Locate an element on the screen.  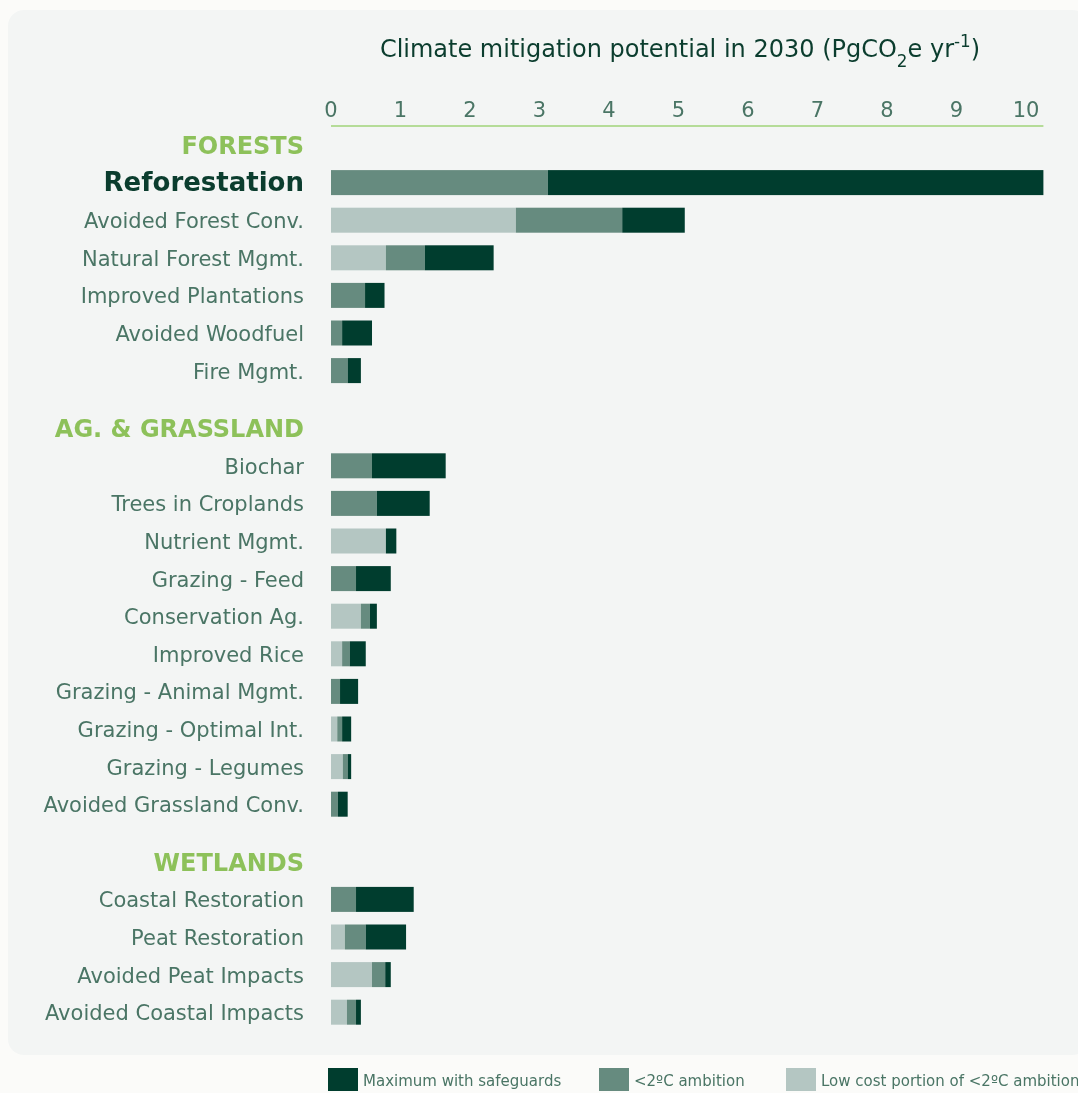
y-tick-label: Grazing - Animal Mgmt. is located at coordinates (179, 692).